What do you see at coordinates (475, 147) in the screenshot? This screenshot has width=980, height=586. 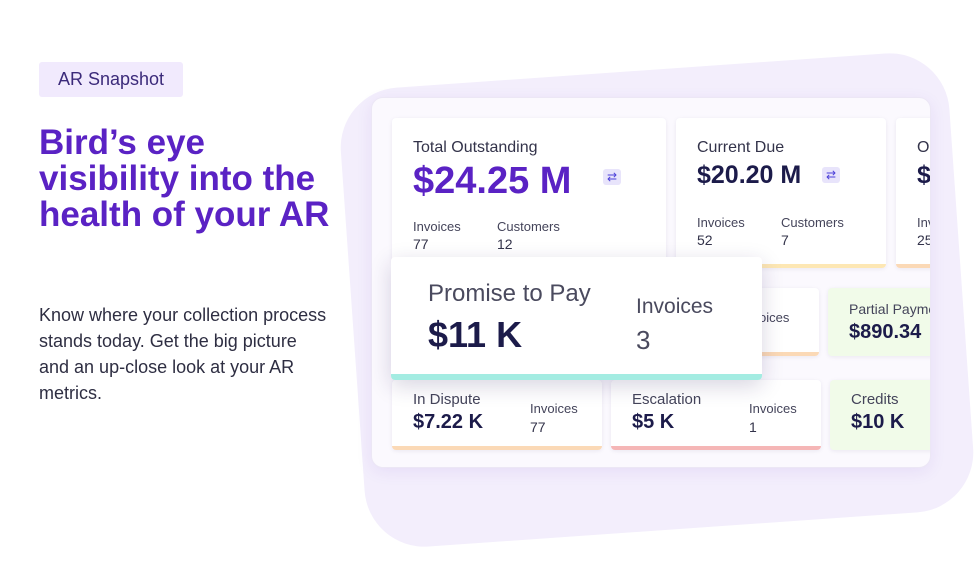 I see `total-outstanding-title: Total Outstanding` at bounding box center [475, 147].